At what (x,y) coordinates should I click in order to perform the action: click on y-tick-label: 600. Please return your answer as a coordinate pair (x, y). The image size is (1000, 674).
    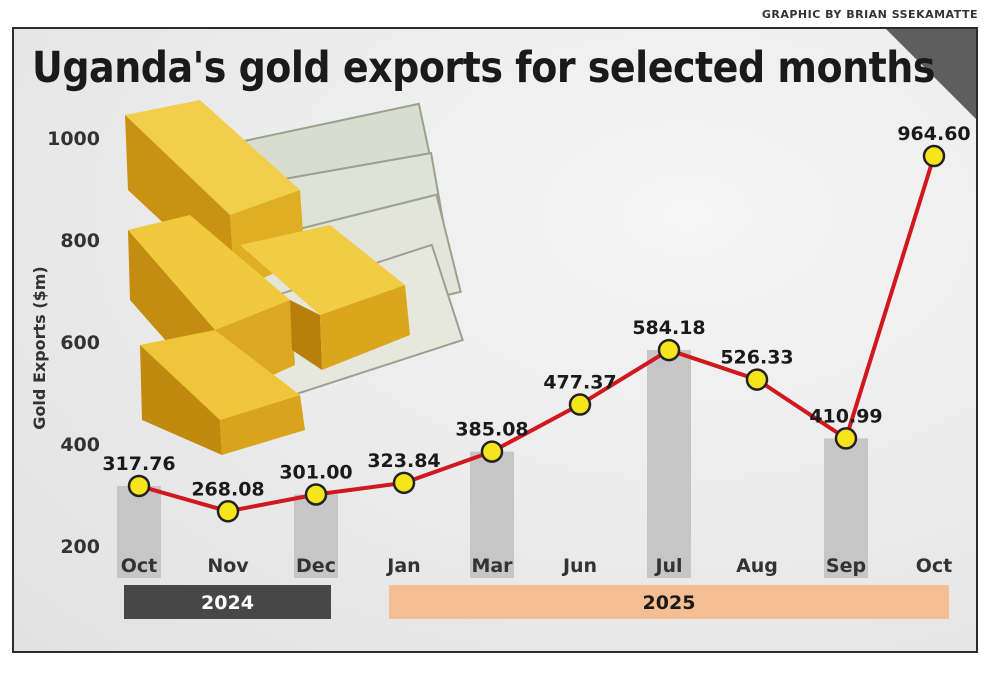
    Looking at the image, I should click on (80, 343).